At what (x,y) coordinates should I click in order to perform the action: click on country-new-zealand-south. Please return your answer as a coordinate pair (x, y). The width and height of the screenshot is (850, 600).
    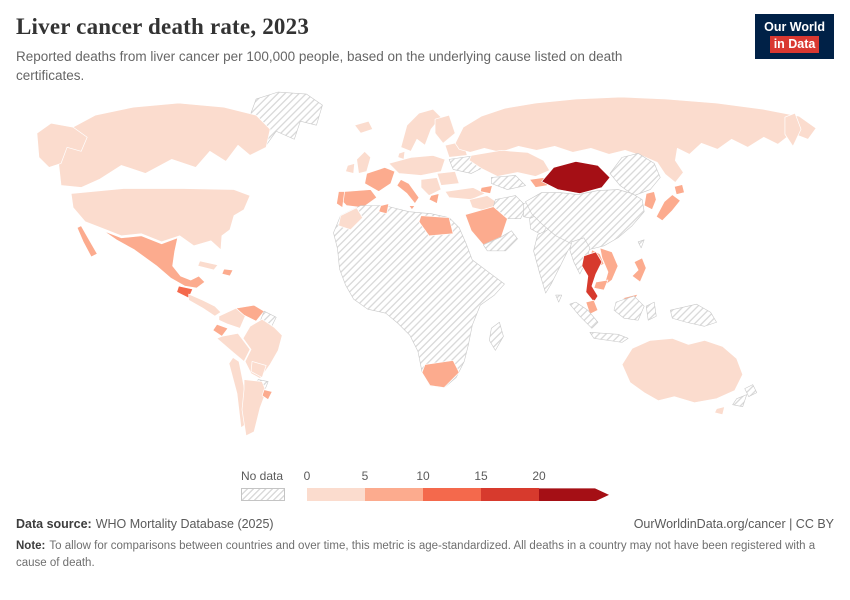
    Looking at the image, I should click on (740, 401).